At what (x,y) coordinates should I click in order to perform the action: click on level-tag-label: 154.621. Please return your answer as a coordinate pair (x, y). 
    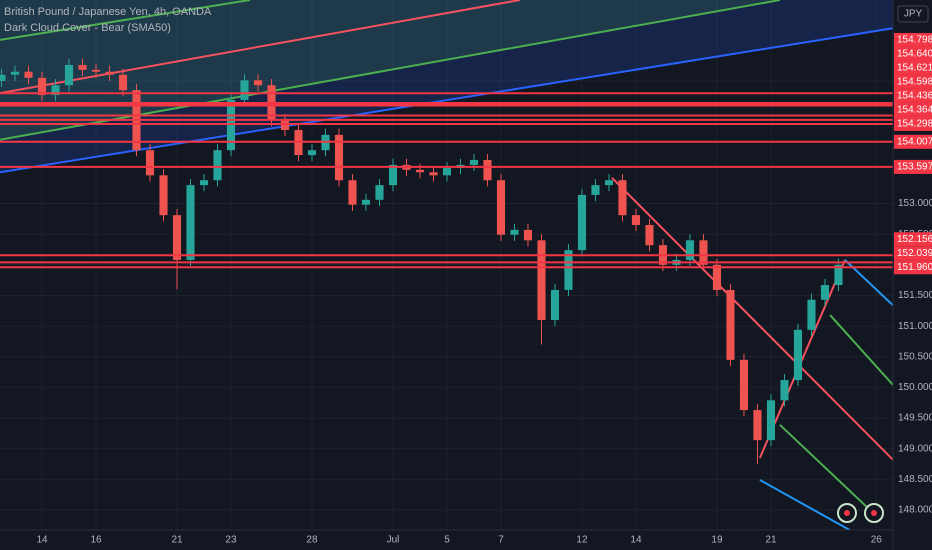
    Looking at the image, I should click on (914, 68).